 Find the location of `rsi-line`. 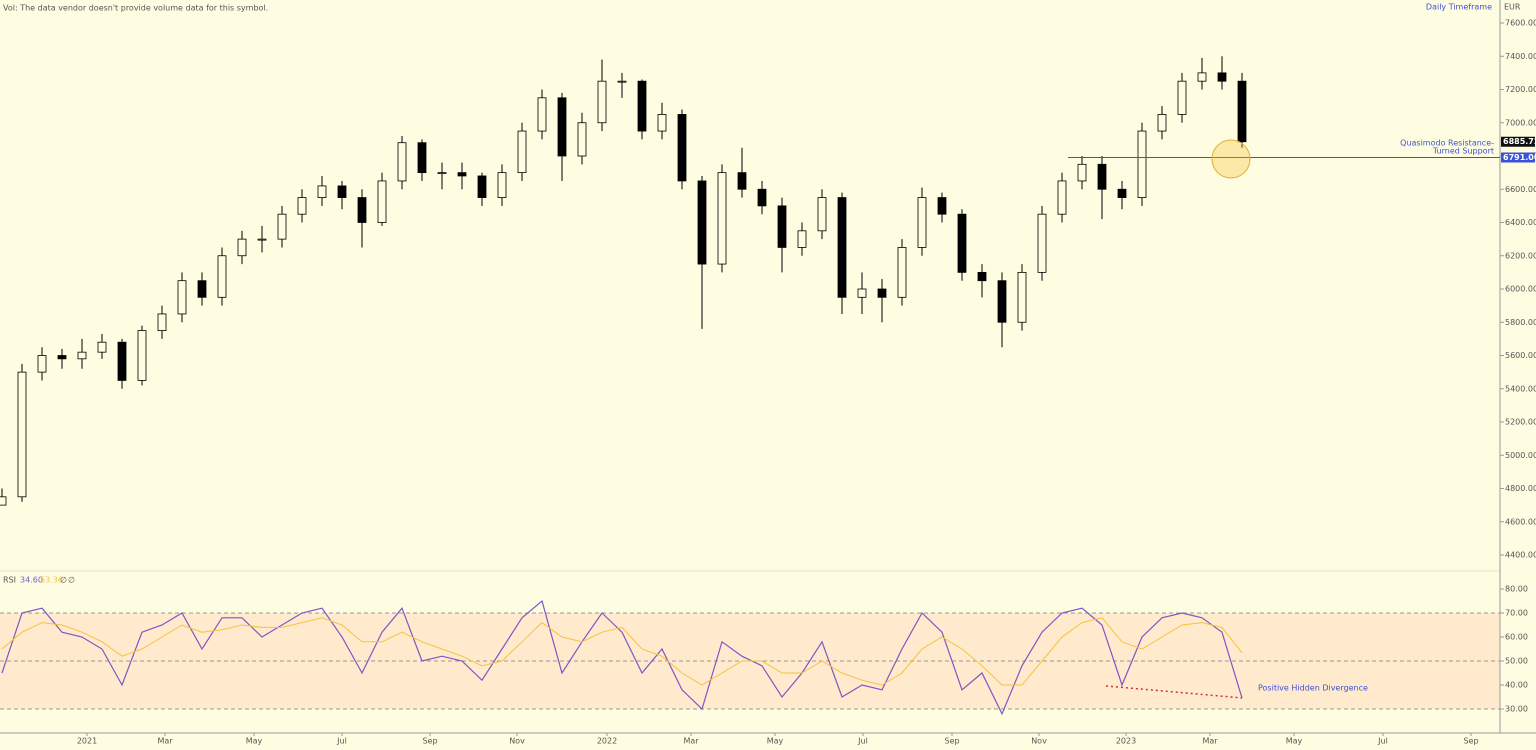

rsi-line is located at coordinates (622, 657).